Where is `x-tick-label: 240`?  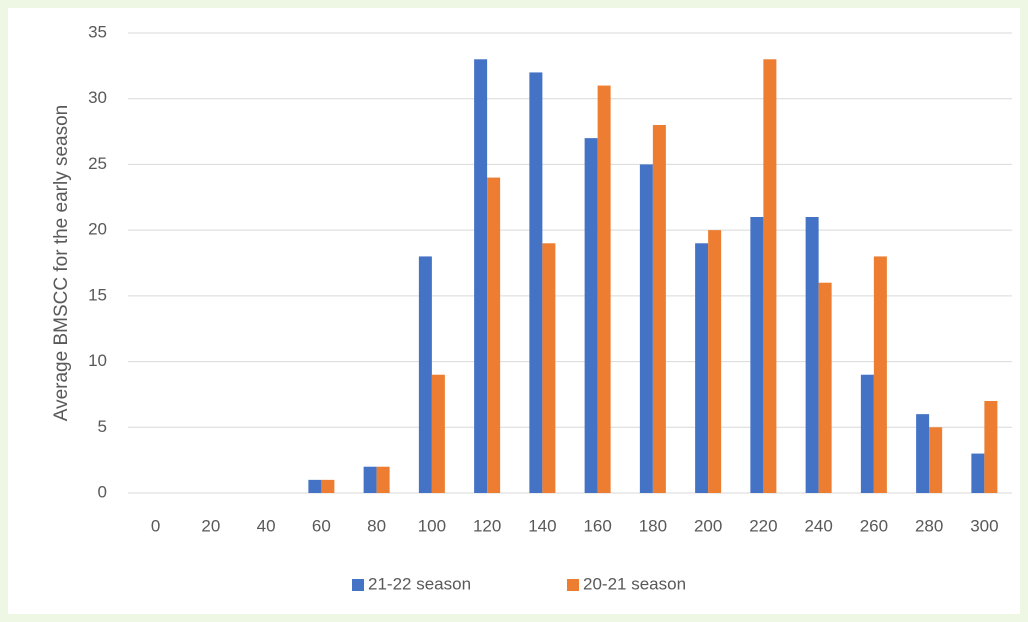
x-tick-label: 240 is located at coordinates (818, 525).